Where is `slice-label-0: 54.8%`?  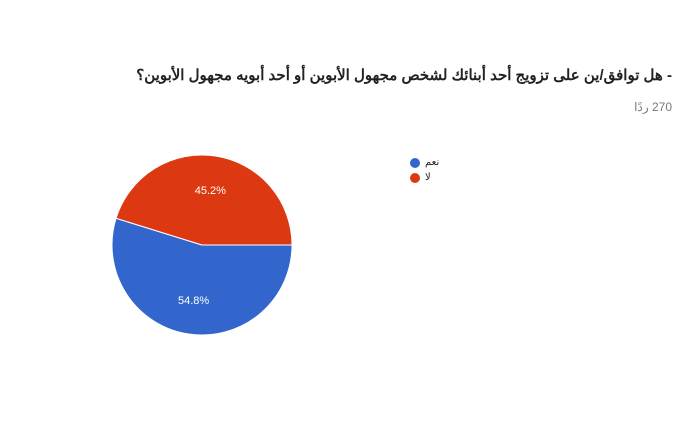
slice-label-0: 54.8% is located at coordinates (193, 301).